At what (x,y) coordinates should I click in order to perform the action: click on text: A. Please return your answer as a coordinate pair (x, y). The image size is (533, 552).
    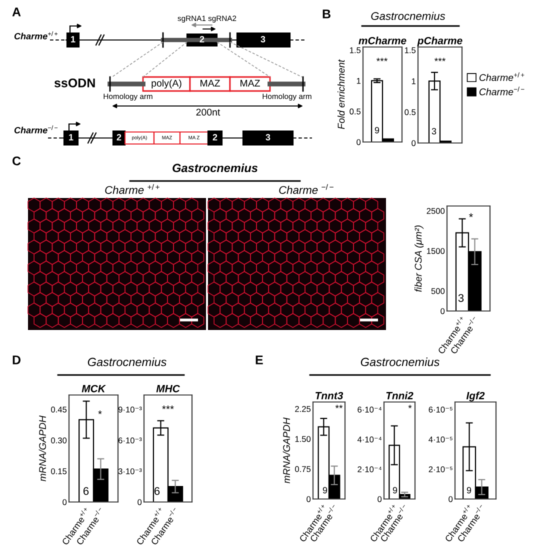
    Looking at the image, I should click on (16, 12).